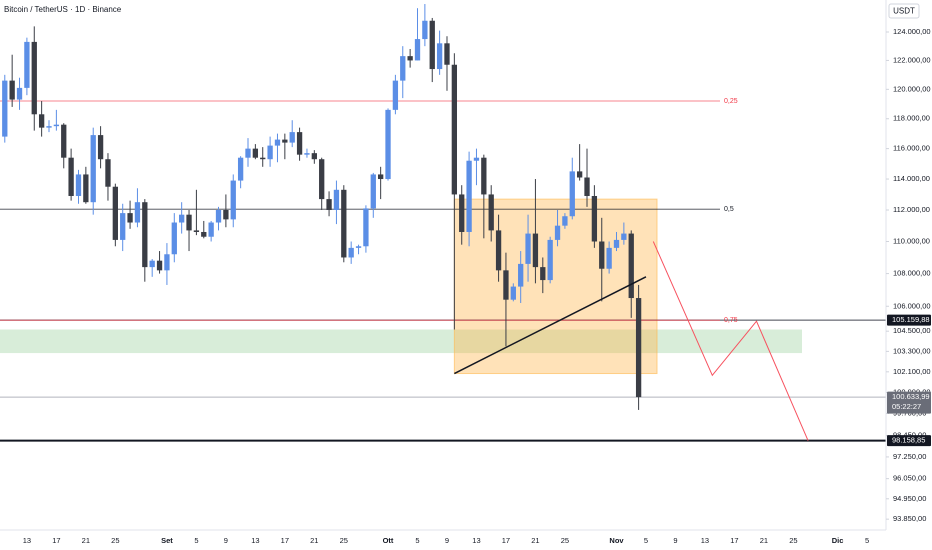 This screenshot has height=550, width=932. Describe the element at coordinates (909, 456) in the screenshot. I see `y-tick-label: 97.250,00` at that location.